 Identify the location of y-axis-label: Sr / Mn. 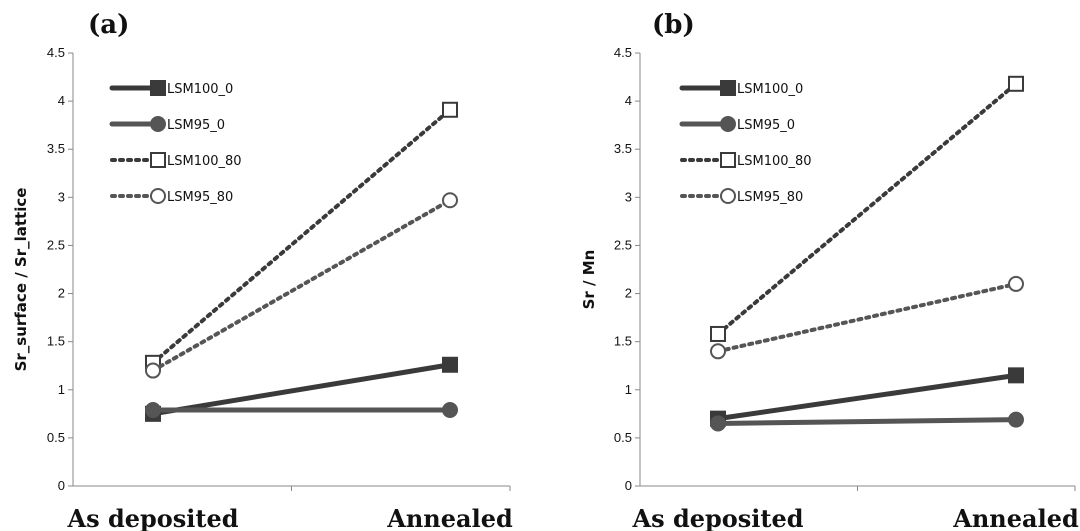
(589, 280).